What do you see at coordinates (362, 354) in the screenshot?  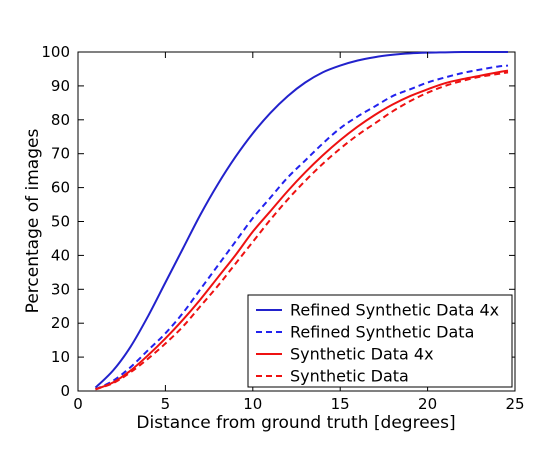 I see `legend-label-3: Synthetic Data 4x` at bounding box center [362, 354].